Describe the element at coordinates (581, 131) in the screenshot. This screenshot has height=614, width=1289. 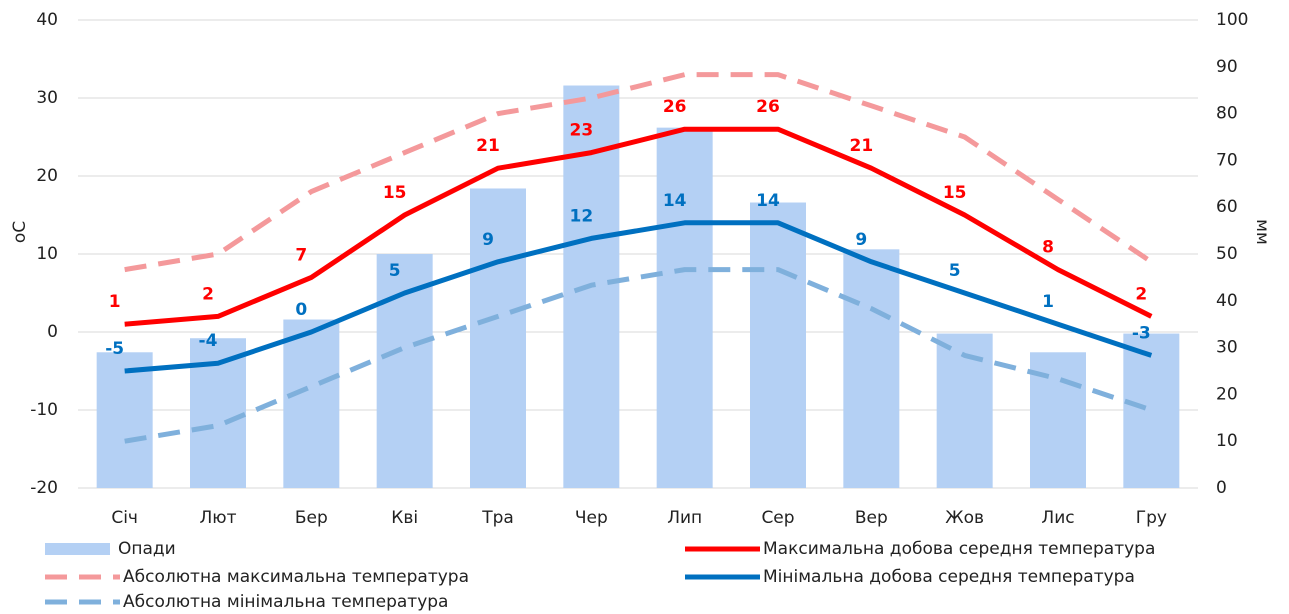
I see `data-label: 23` at that location.